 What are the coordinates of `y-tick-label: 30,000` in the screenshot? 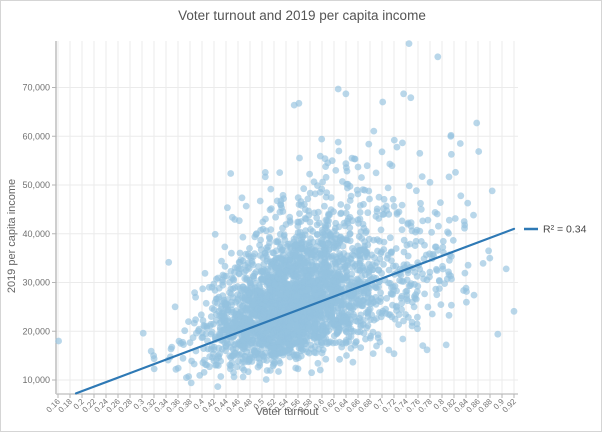 It's located at (36, 283).